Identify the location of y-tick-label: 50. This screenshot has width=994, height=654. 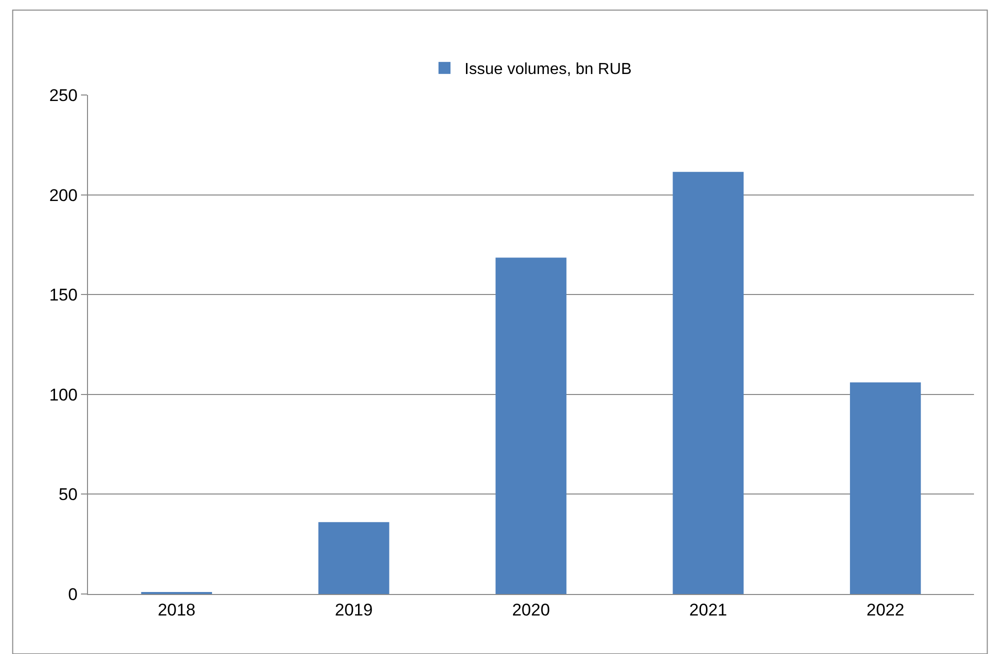
(68, 494).